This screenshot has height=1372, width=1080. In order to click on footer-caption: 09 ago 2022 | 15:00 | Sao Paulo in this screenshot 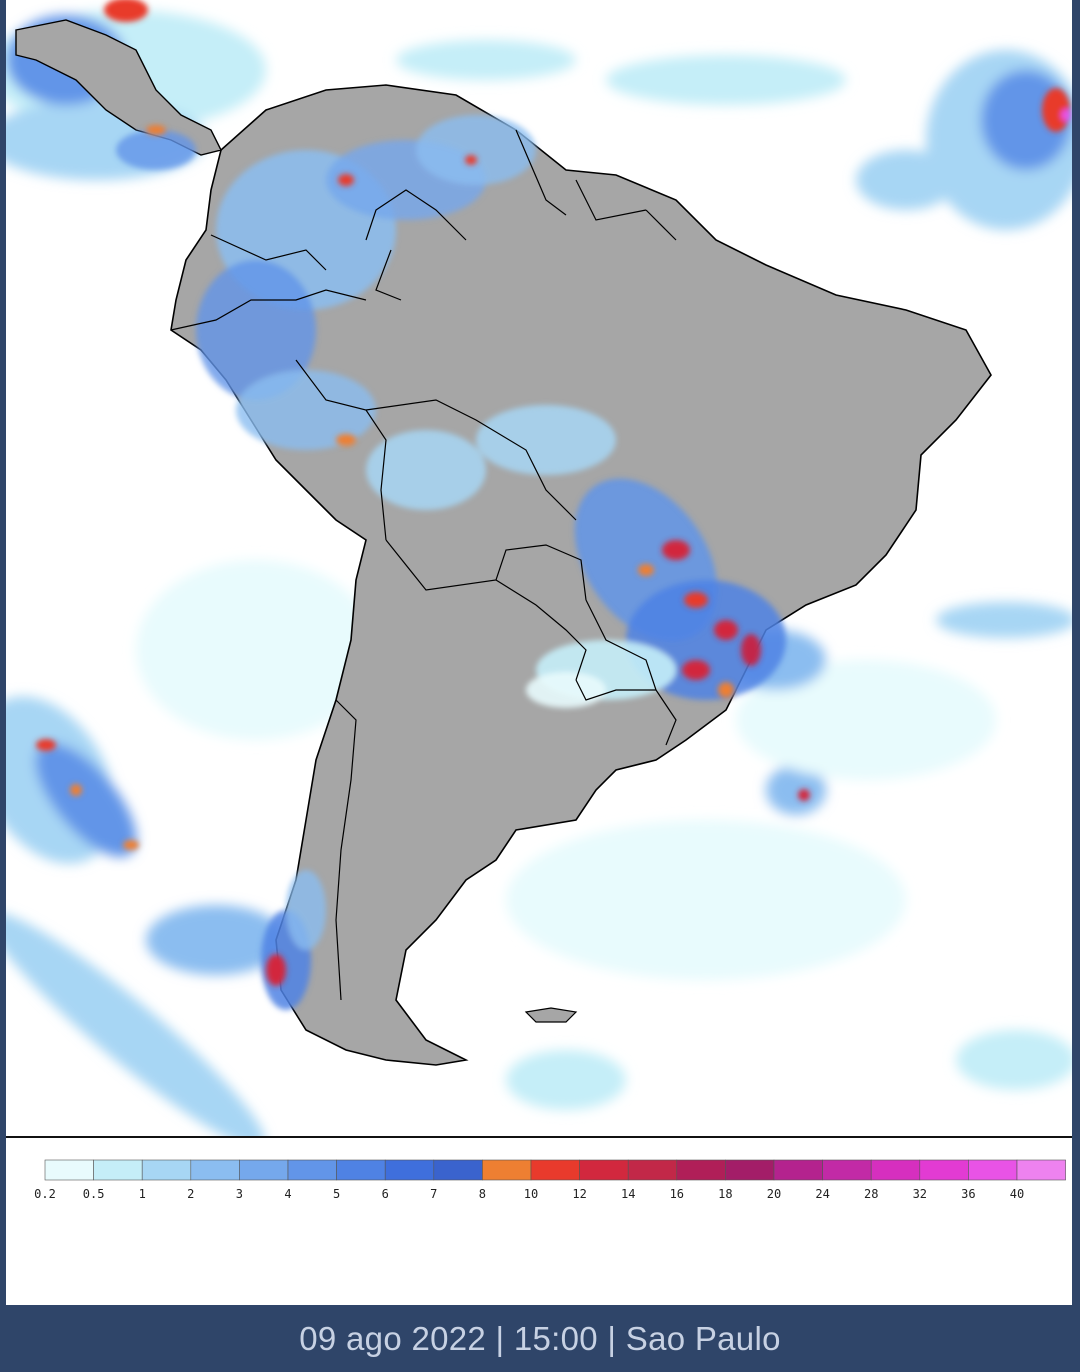, I will do `click(540, 1338)`.